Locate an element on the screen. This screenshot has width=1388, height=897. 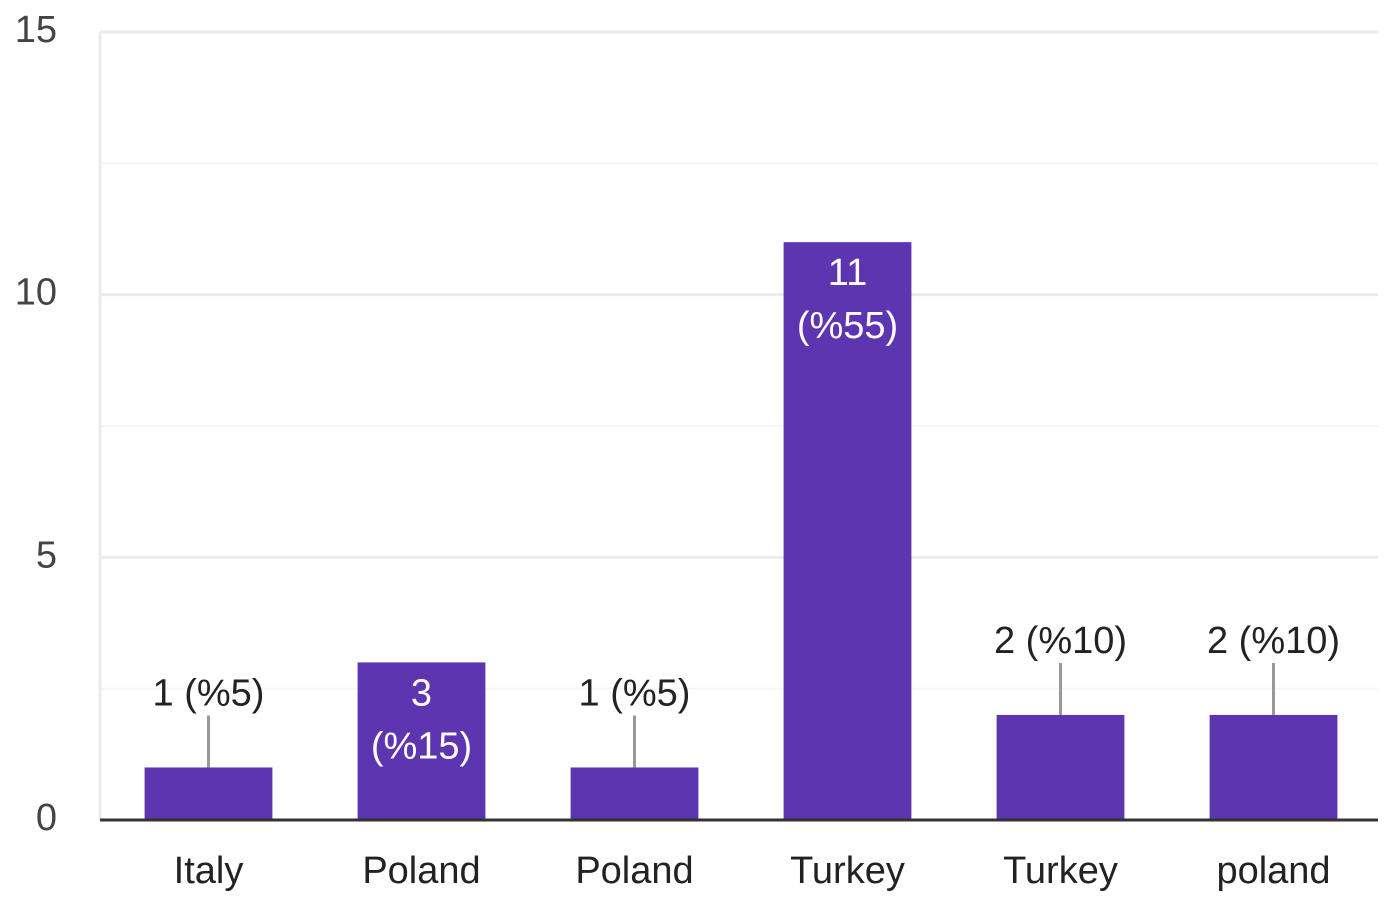
x-tick-label: Italy is located at coordinates (209, 871).